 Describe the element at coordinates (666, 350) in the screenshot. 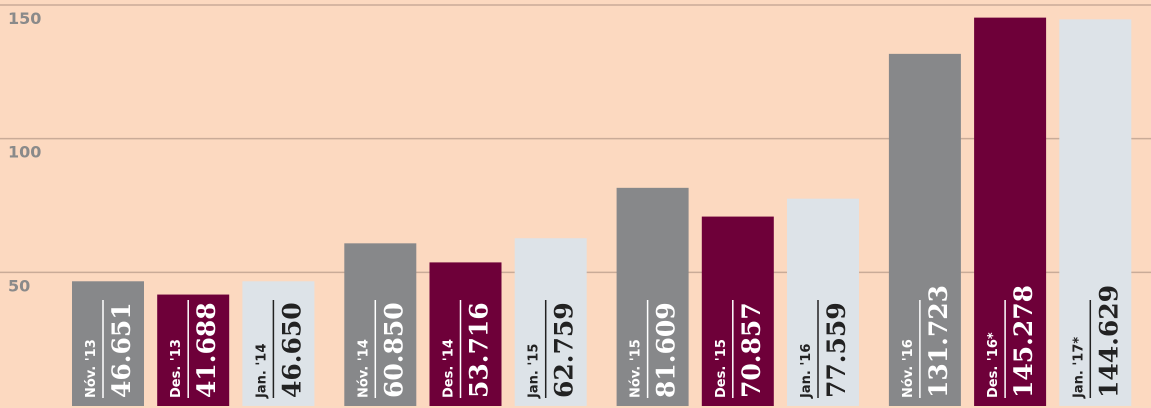

I see `value-label: 81.609` at that location.